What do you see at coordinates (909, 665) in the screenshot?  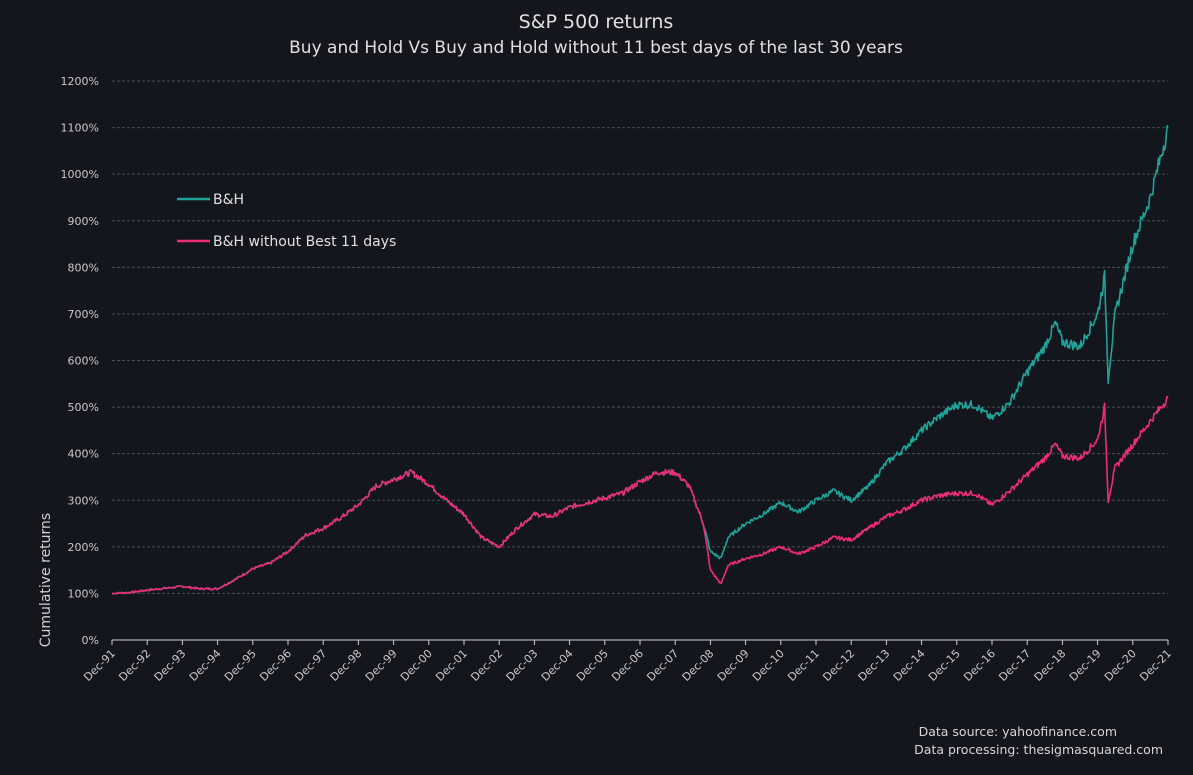 I see `x-tick-label: Dec-14` at bounding box center [909, 665].